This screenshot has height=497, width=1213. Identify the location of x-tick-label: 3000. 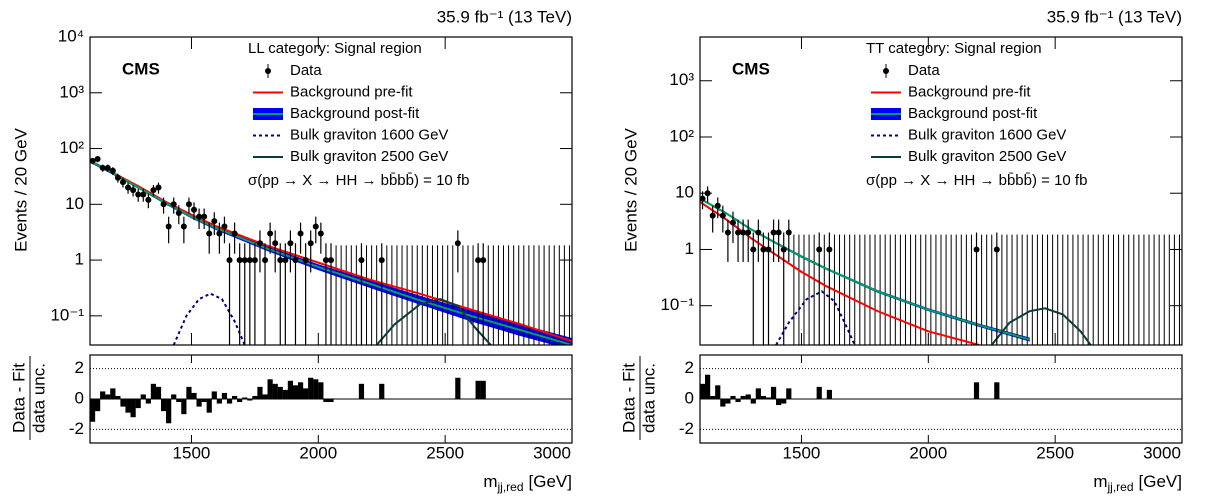
(552, 452).